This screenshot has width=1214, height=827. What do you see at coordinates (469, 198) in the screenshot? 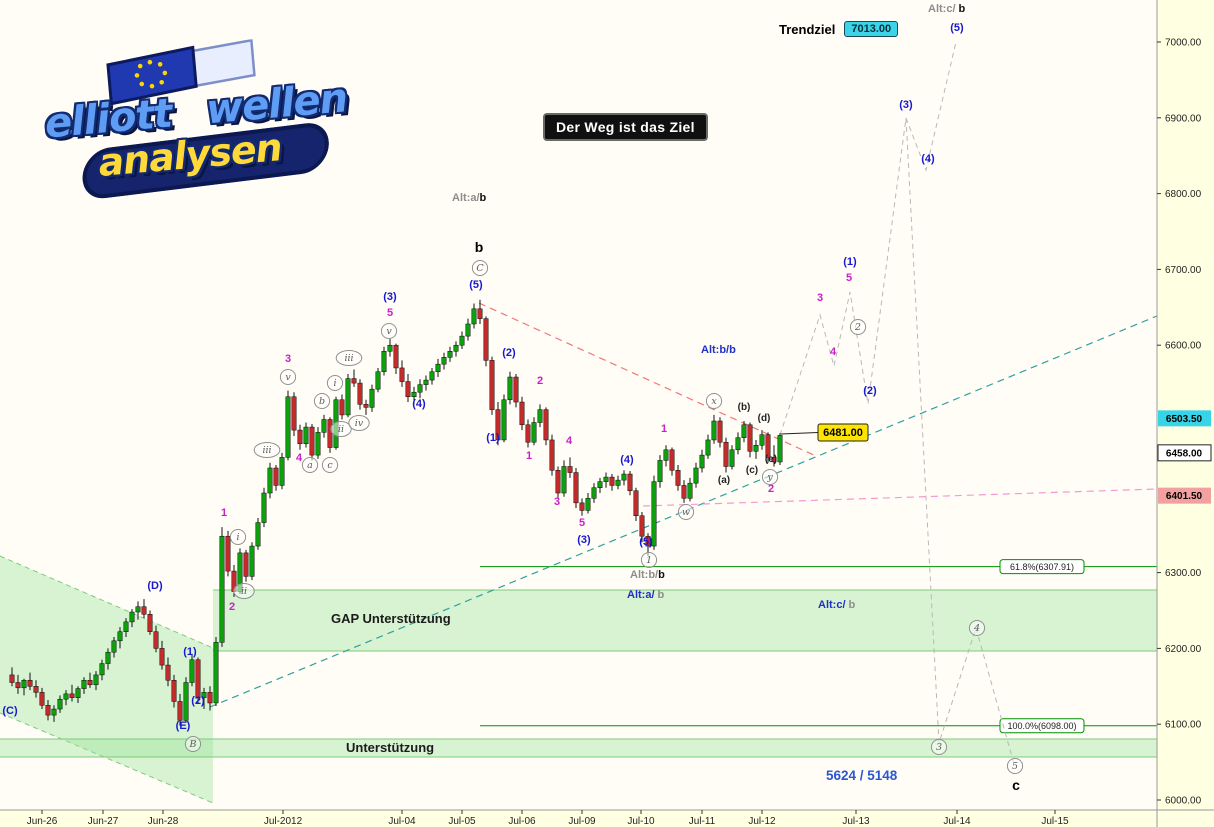
I see `alt-count-label: Alt:a/b` at bounding box center [469, 198].